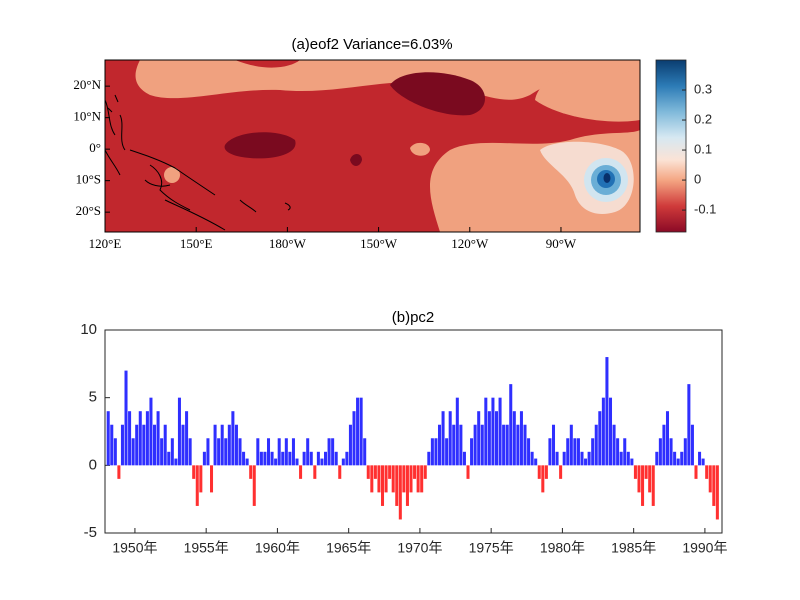  What do you see at coordinates (206, 548) in the screenshot?
I see `x-tick-label: 1955年` at bounding box center [206, 548].